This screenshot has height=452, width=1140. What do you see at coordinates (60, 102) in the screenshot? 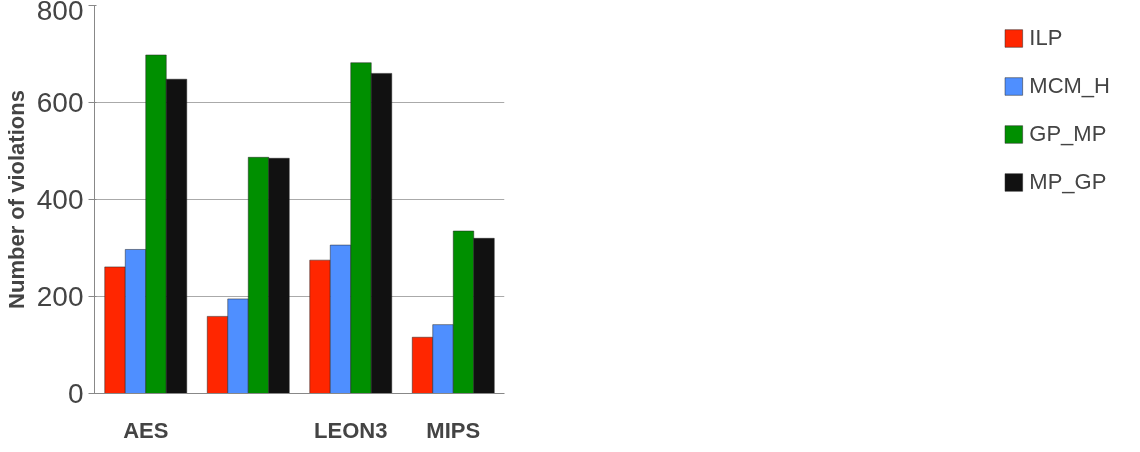
I see `y-tick-label: 600` at bounding box center [60, 102].